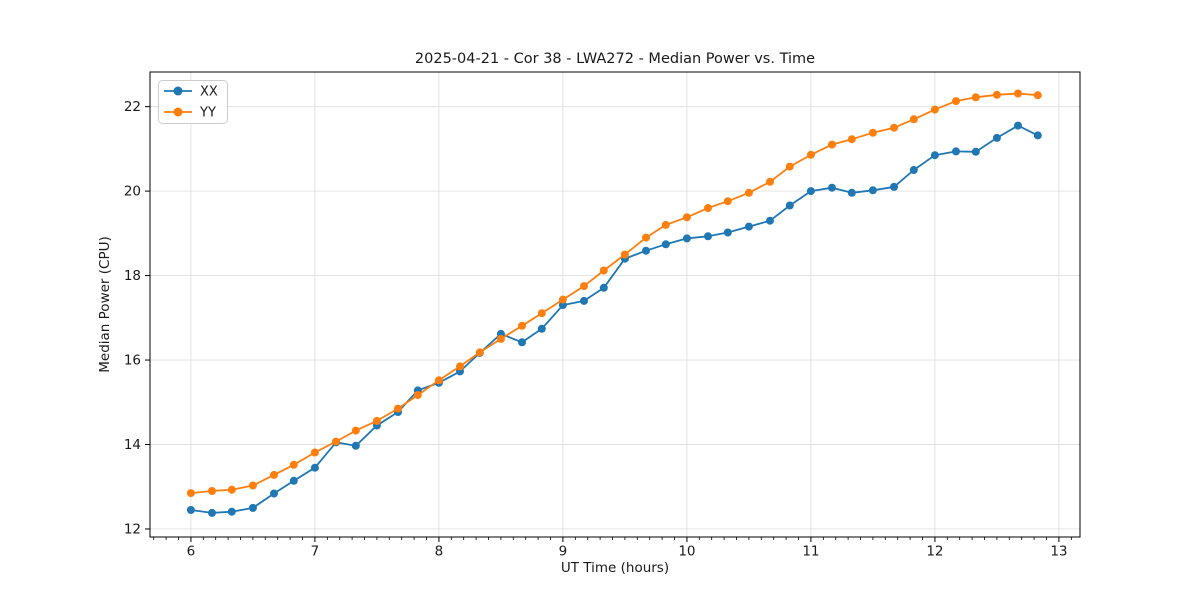 This screenshot has height=604, width=1200. I want to click on y-tick-label: 22, so click(132, 107).